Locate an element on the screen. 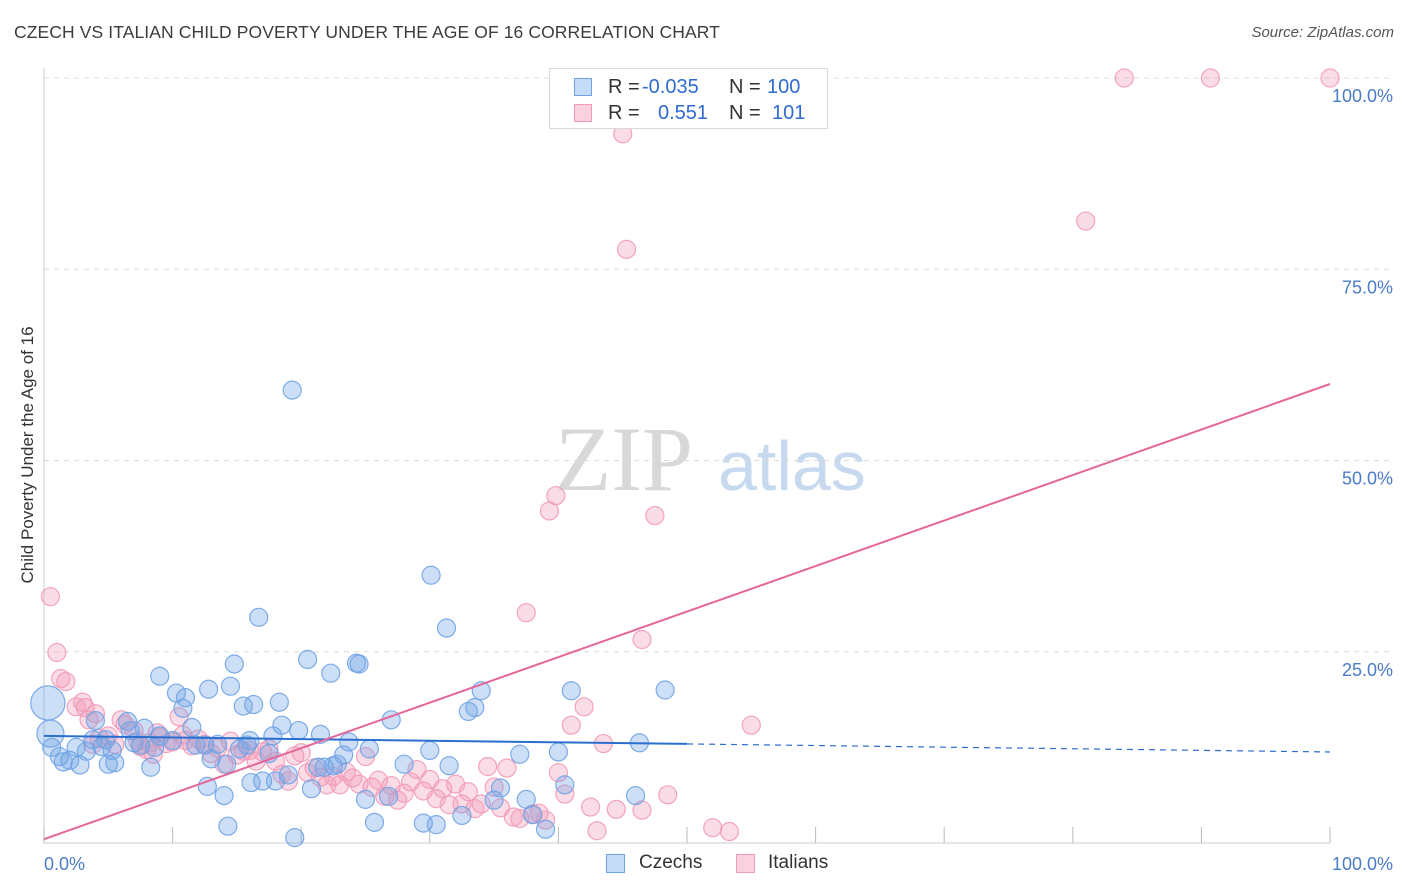 The width and height of the screenshot is (1406, 892). italians-swatch is located at coordinates (583, 113).